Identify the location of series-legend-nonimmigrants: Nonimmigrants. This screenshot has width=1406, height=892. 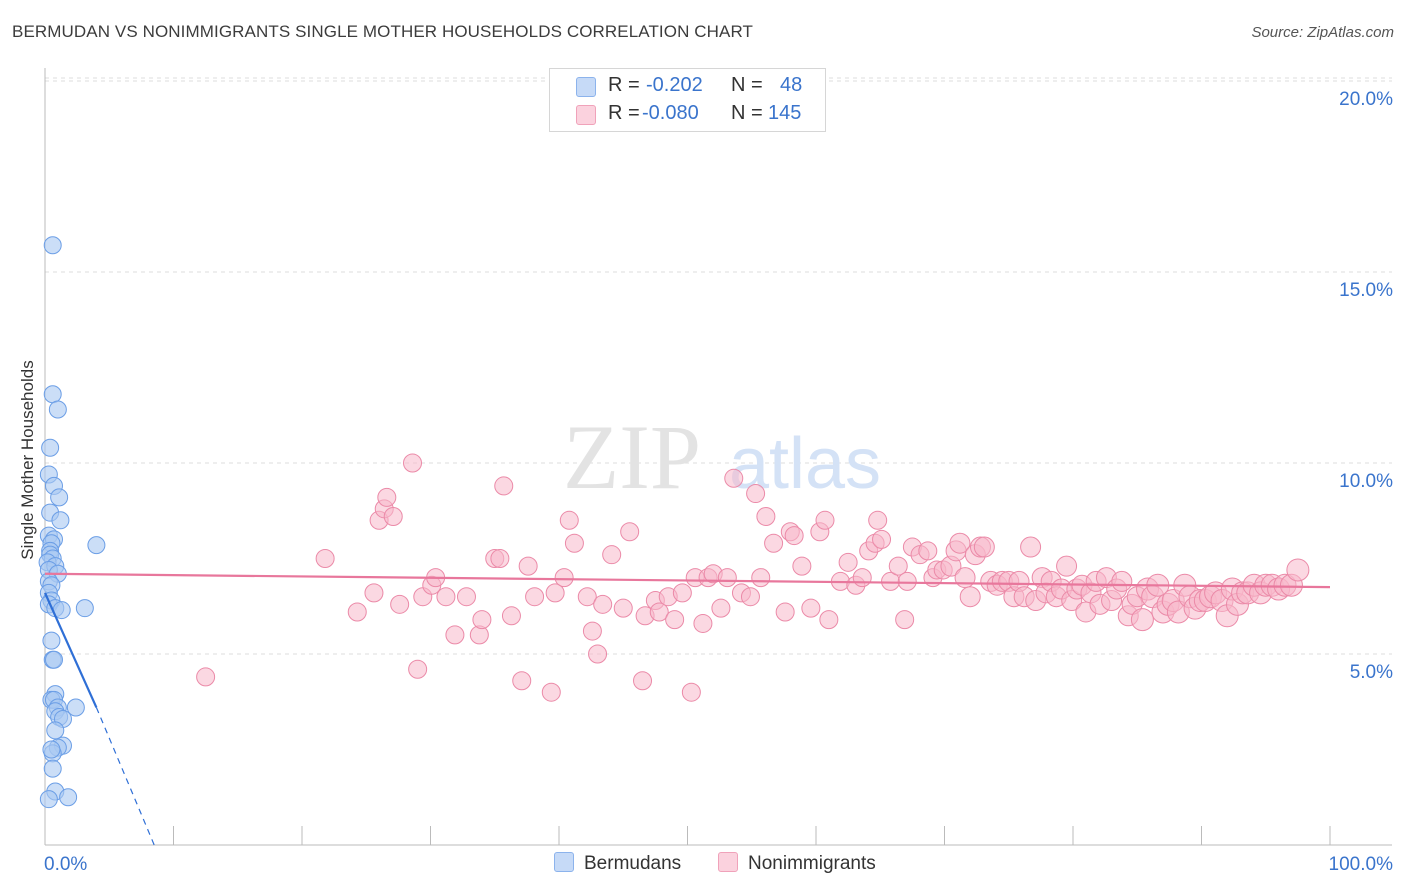
(797, 863).